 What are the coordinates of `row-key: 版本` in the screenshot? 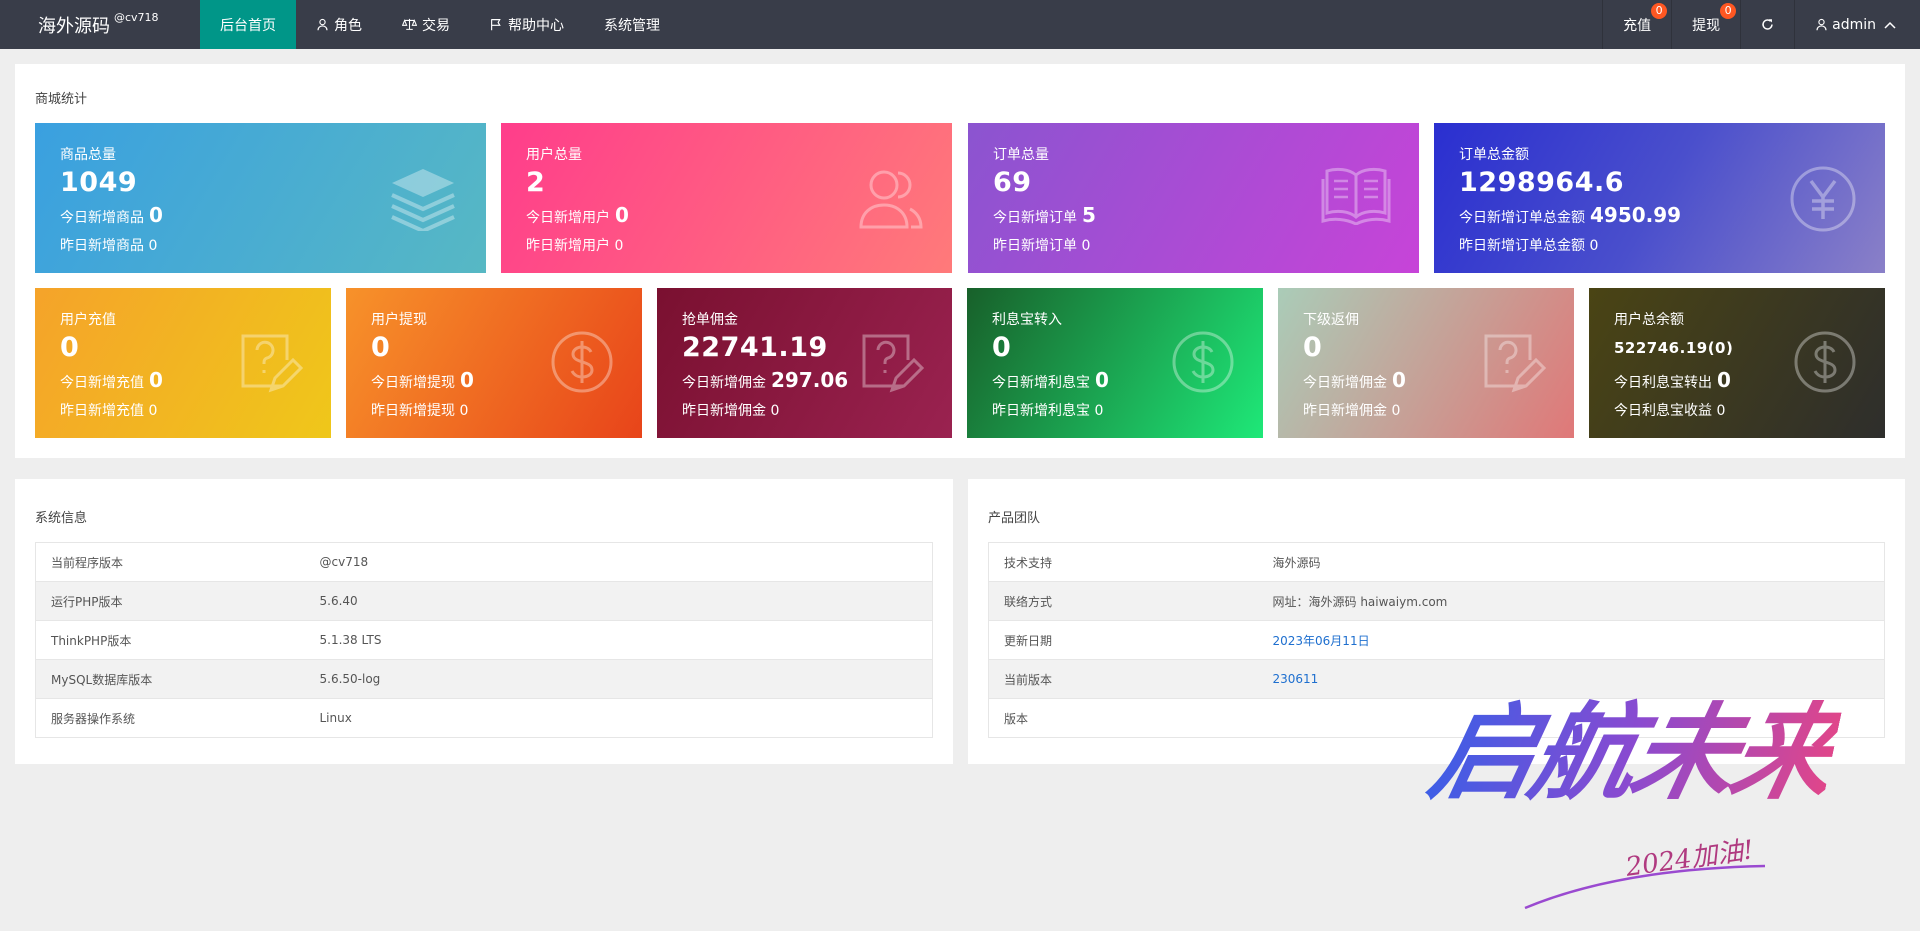 It's located at (1123, 718).